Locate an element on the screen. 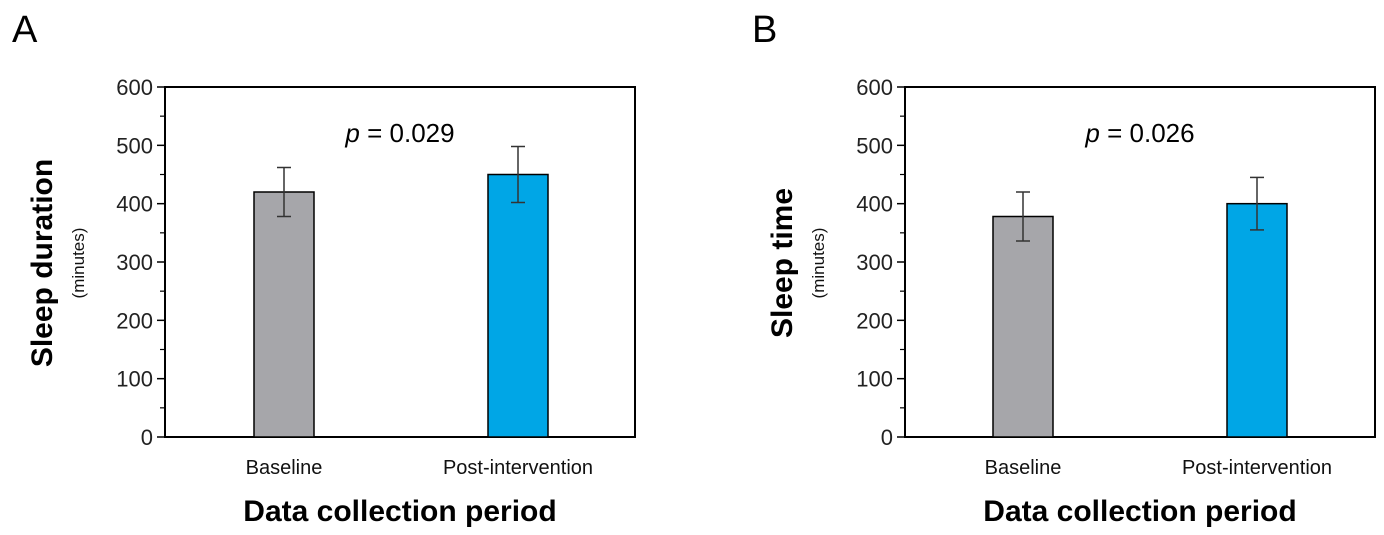 This screenshot has height=535, width=1384. p-value-text: = 0.029 is located at coordinates (407, 133).